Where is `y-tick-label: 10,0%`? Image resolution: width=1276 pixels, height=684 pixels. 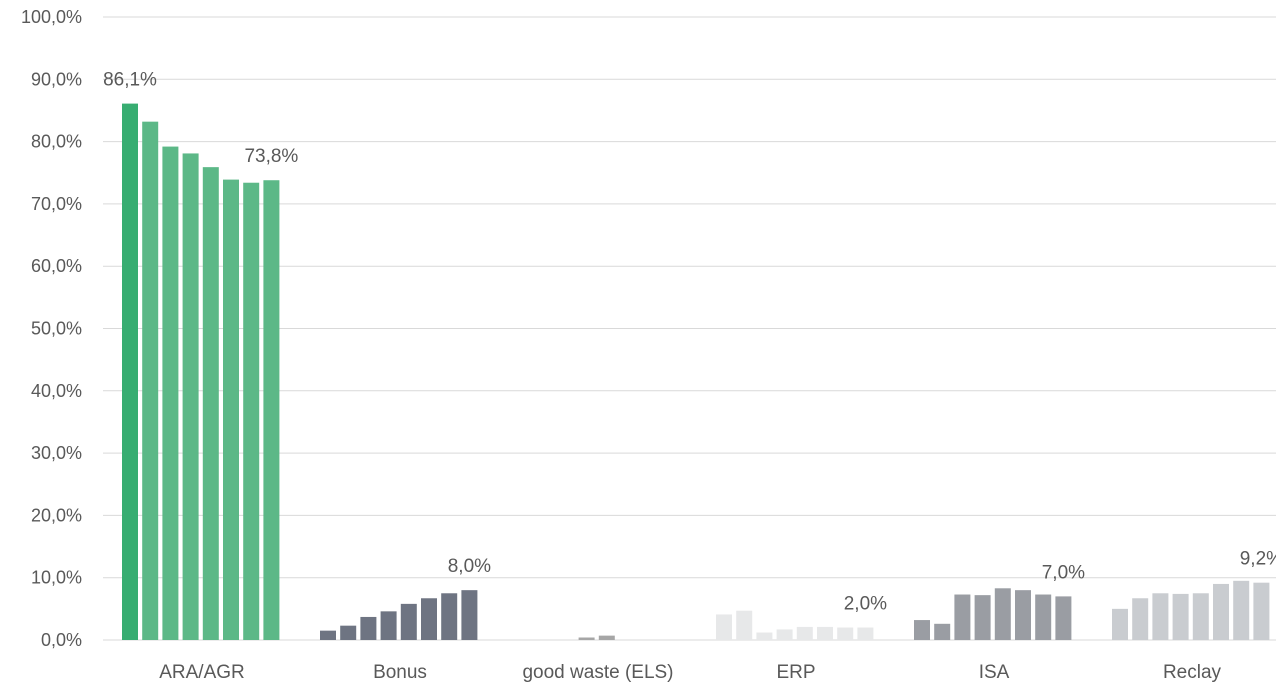 y-tick-label: 10,0% is located at coordinates (56, 578).